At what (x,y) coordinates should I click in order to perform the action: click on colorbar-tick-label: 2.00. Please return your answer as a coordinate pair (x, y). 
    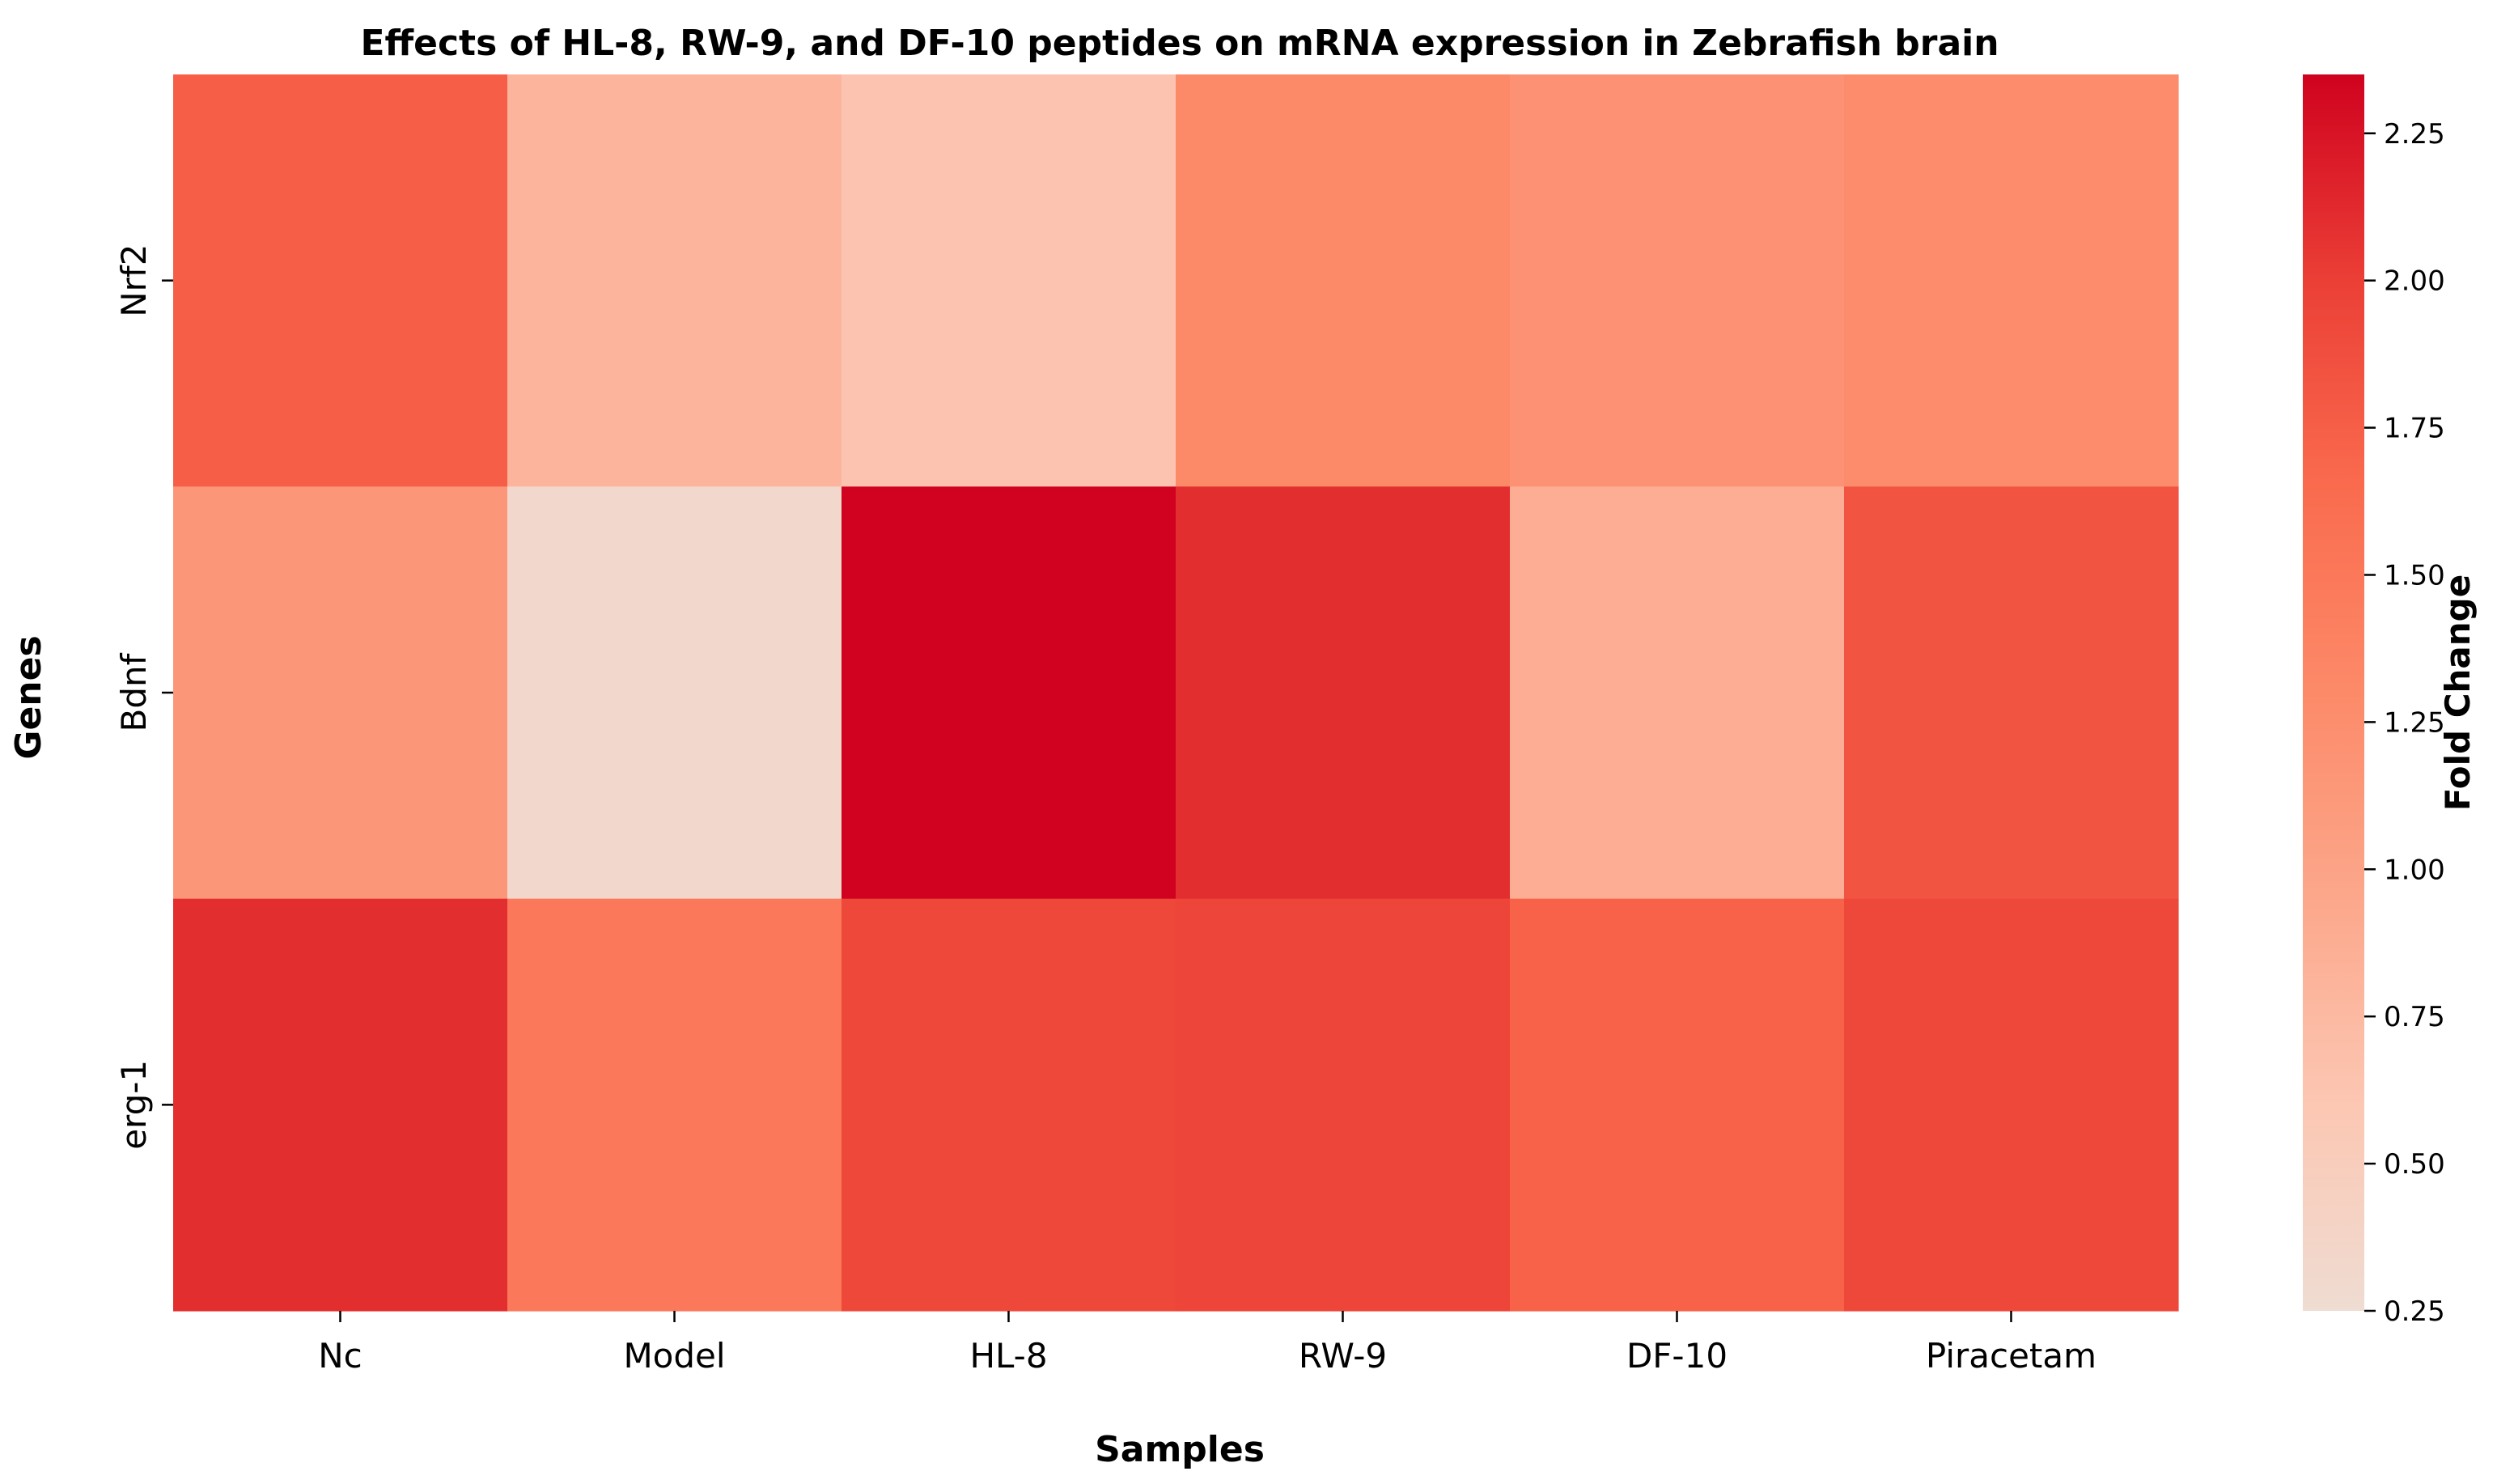
    Looking at the image, I should click on (2415, 281).